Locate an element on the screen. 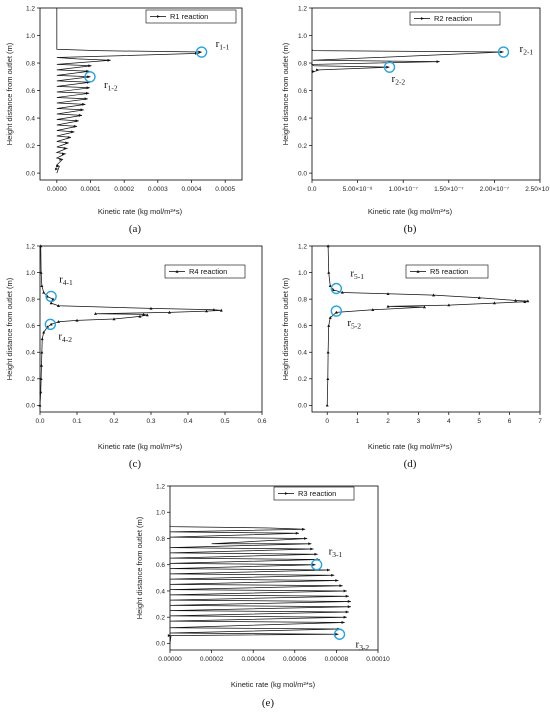  x-tick-label: 0.3 is located at coordinates (150, 421).